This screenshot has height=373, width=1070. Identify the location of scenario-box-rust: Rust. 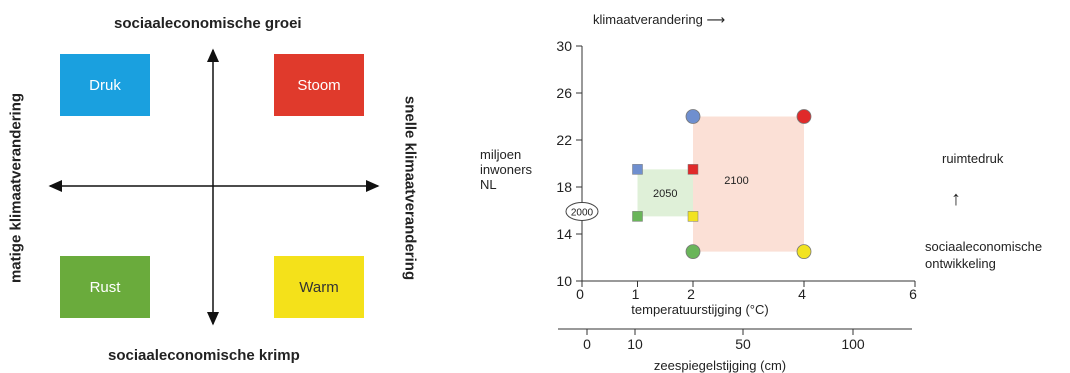
(105, 287).